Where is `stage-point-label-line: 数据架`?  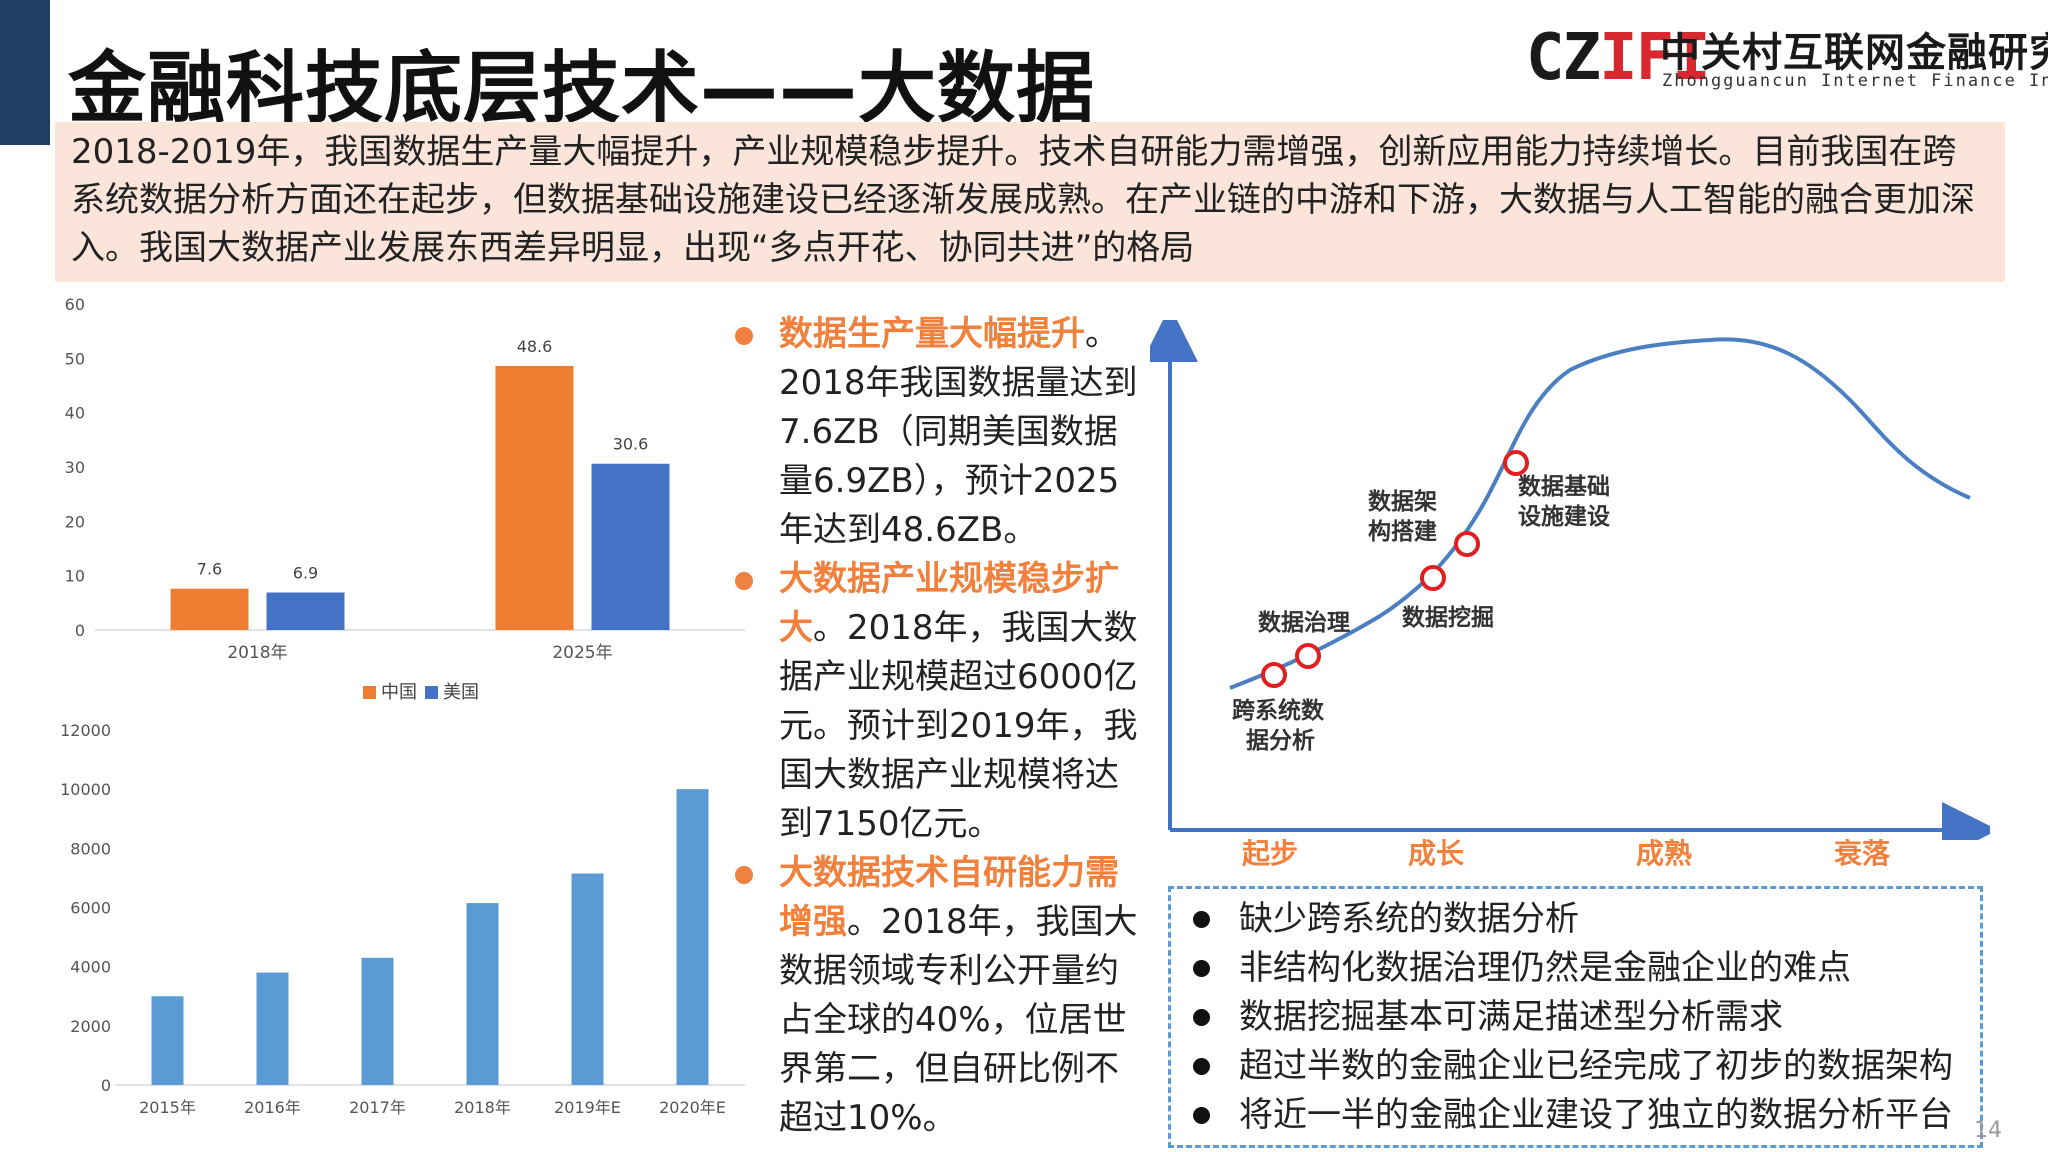
stage-point-label-line: 数据架 is located at coordinates (1402, 502).